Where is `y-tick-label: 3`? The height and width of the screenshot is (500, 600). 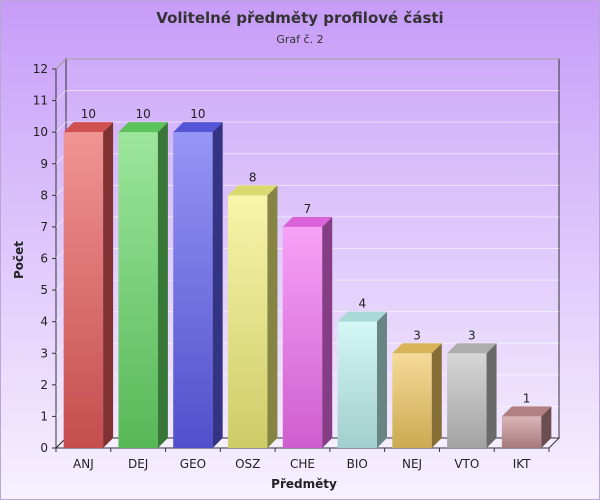 y-tick-label: 3 is located at coordinates (44, 353).